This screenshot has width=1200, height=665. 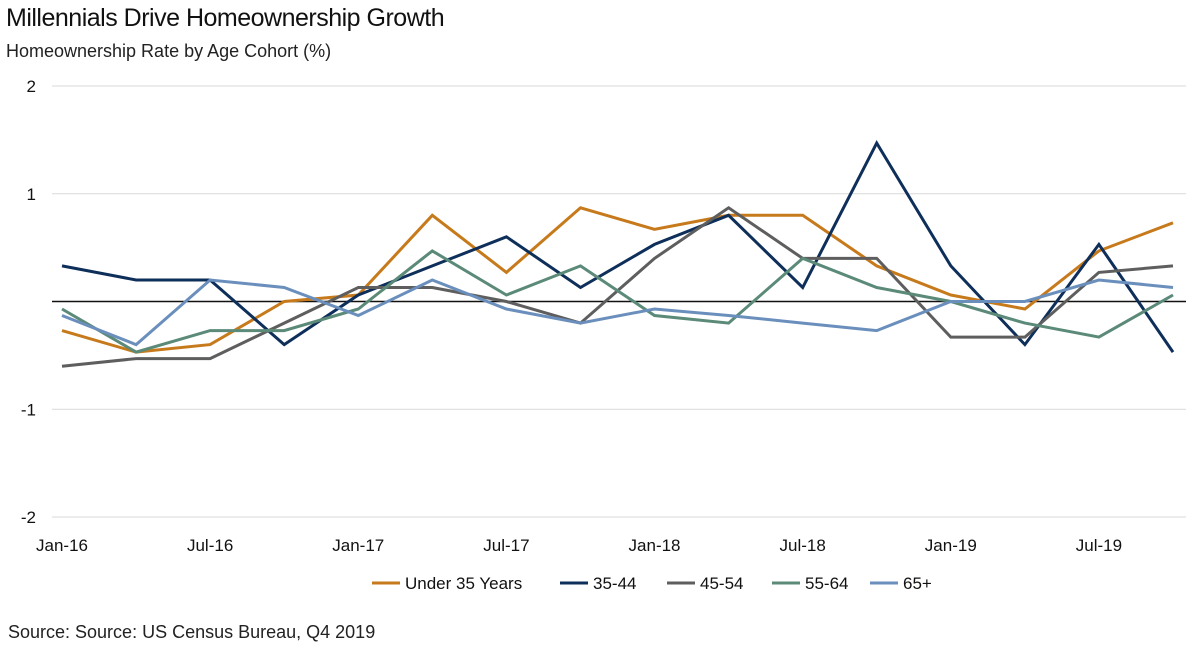 What do you see at coordinates (803, 545) in the screenshot?
I see `x-tick-label: Jul-18` at bounding box center [803, 545].